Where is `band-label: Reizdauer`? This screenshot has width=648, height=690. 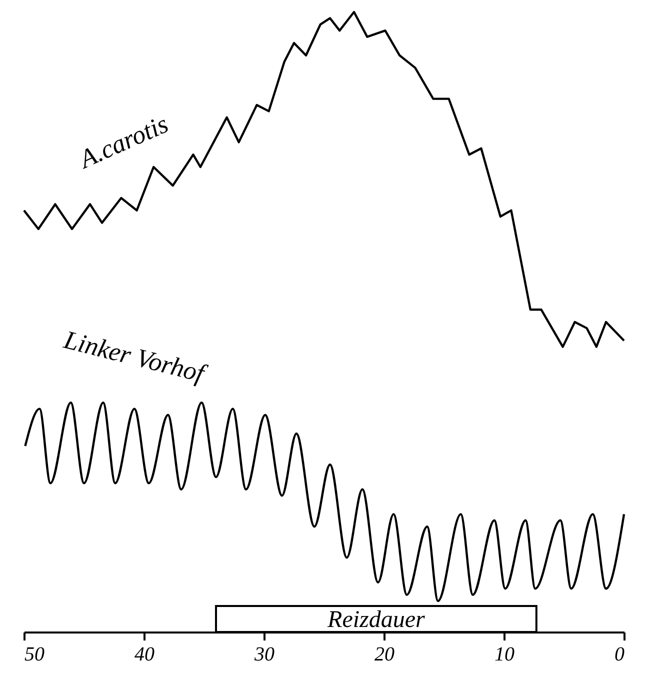 band-label: Reizdauer is located at coordinates (376, 620).